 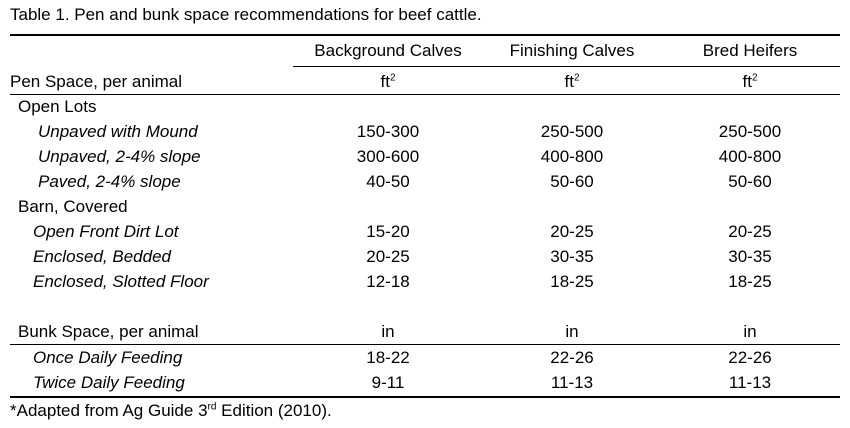 I want to click on bunk-space-label: Bunk Space, per animal, so click(x=108, y=331).